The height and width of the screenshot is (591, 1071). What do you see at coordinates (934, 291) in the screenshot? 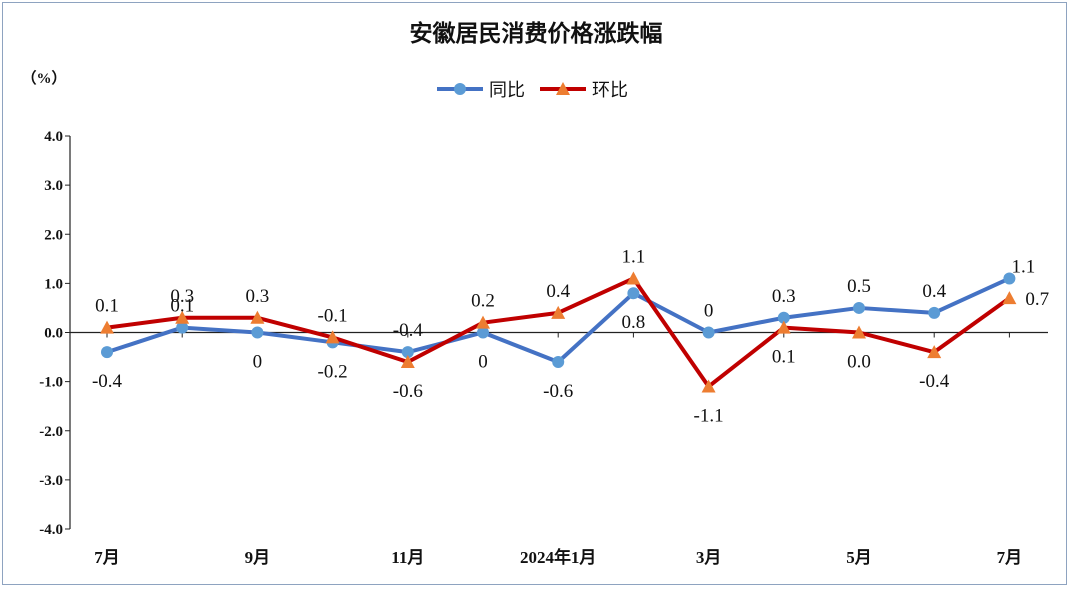
I see `data-label-yoy: 0.4` at bounding box center [934, 291].